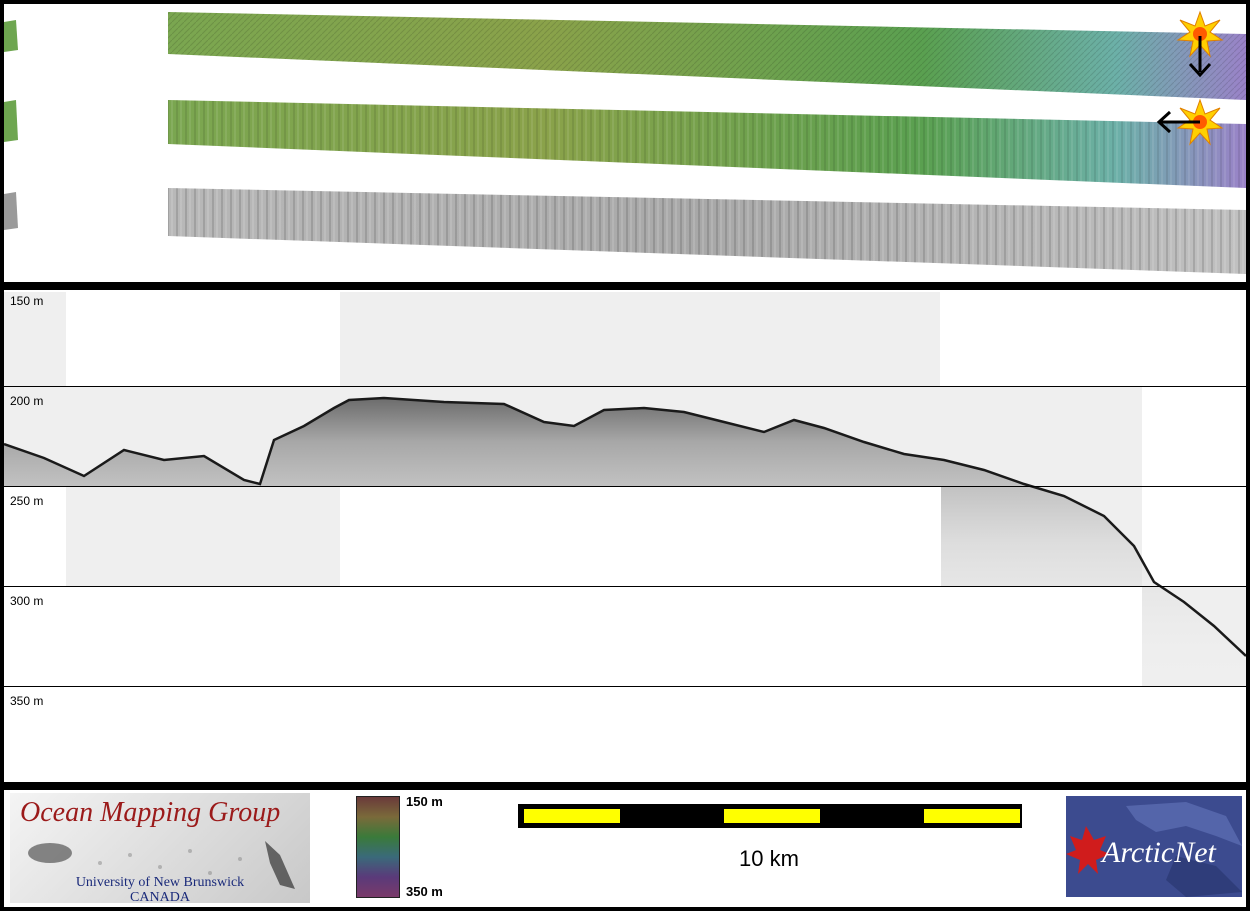  Describe the element at coordinates (424, 801) in the screenshot. I see `colorbar-top-label: 150 m` at that location.